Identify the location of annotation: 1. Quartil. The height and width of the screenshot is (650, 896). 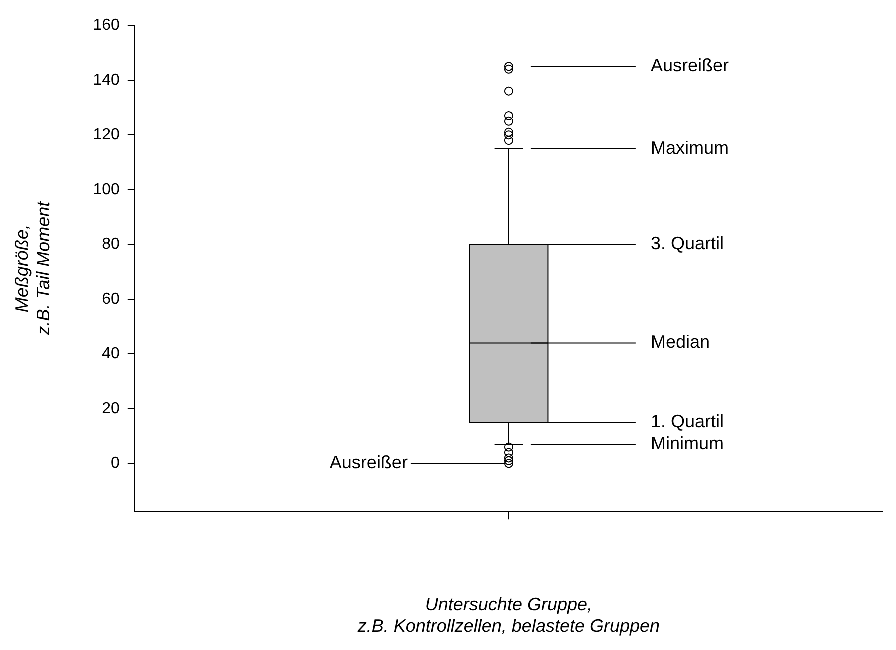
(687, 422).